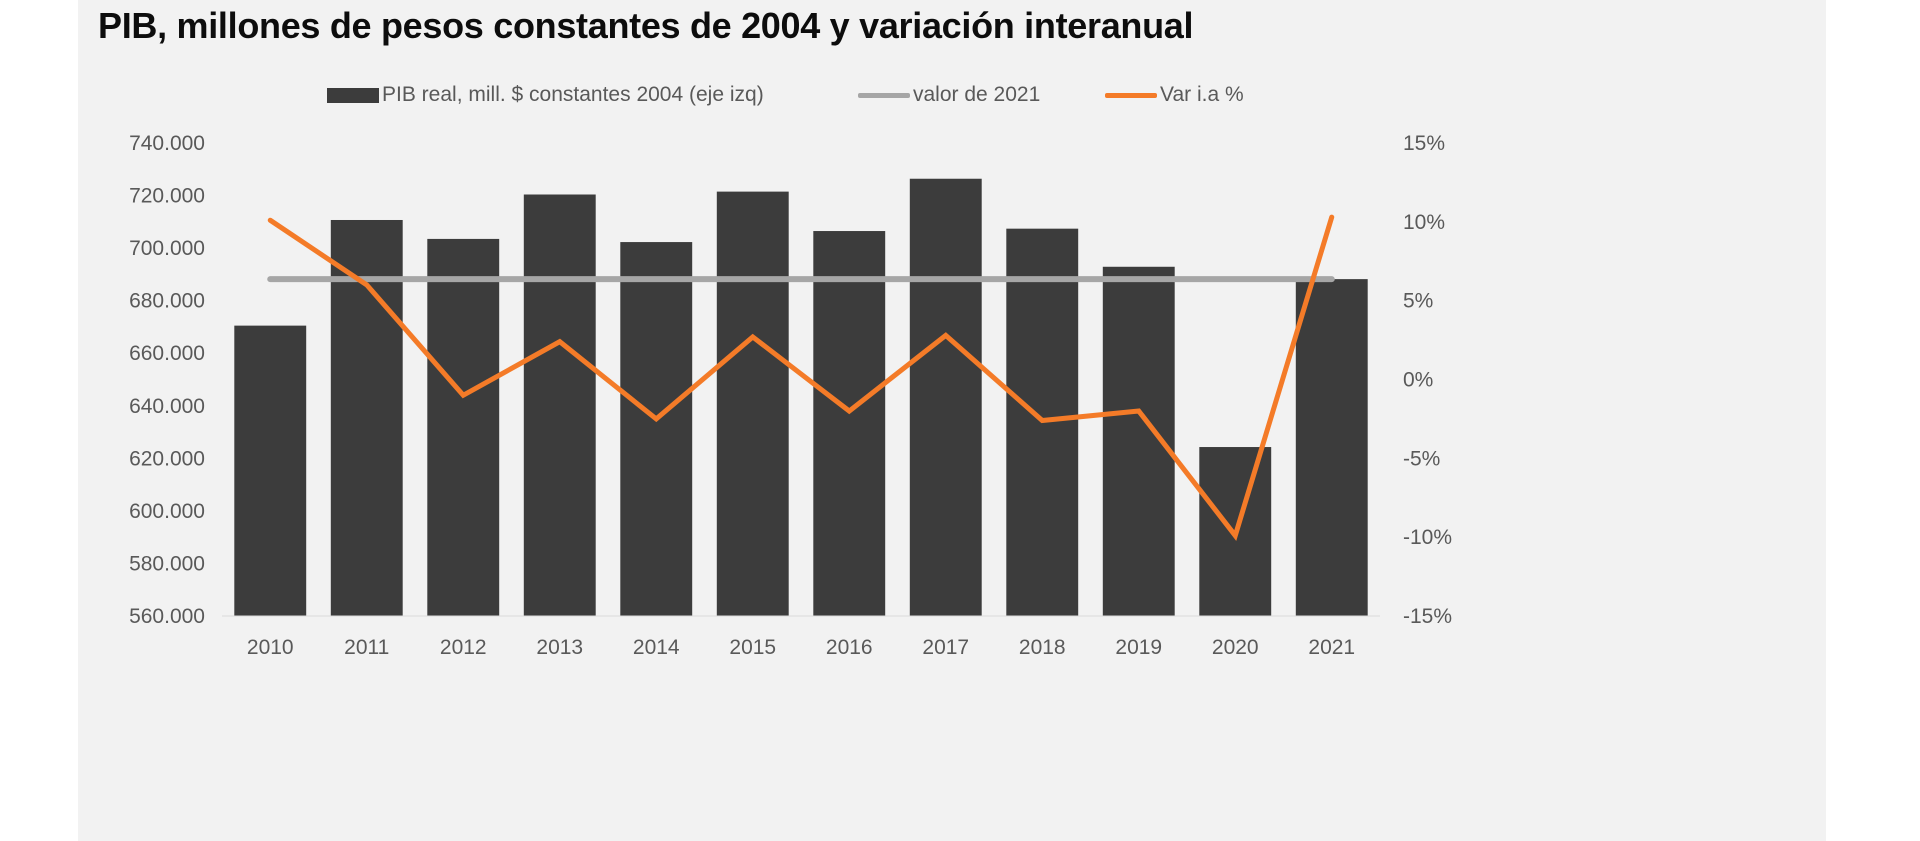 This screenshot has height=841, width=1920. I want to click on x-axis-tick-label: 2016, so click(849, 647).